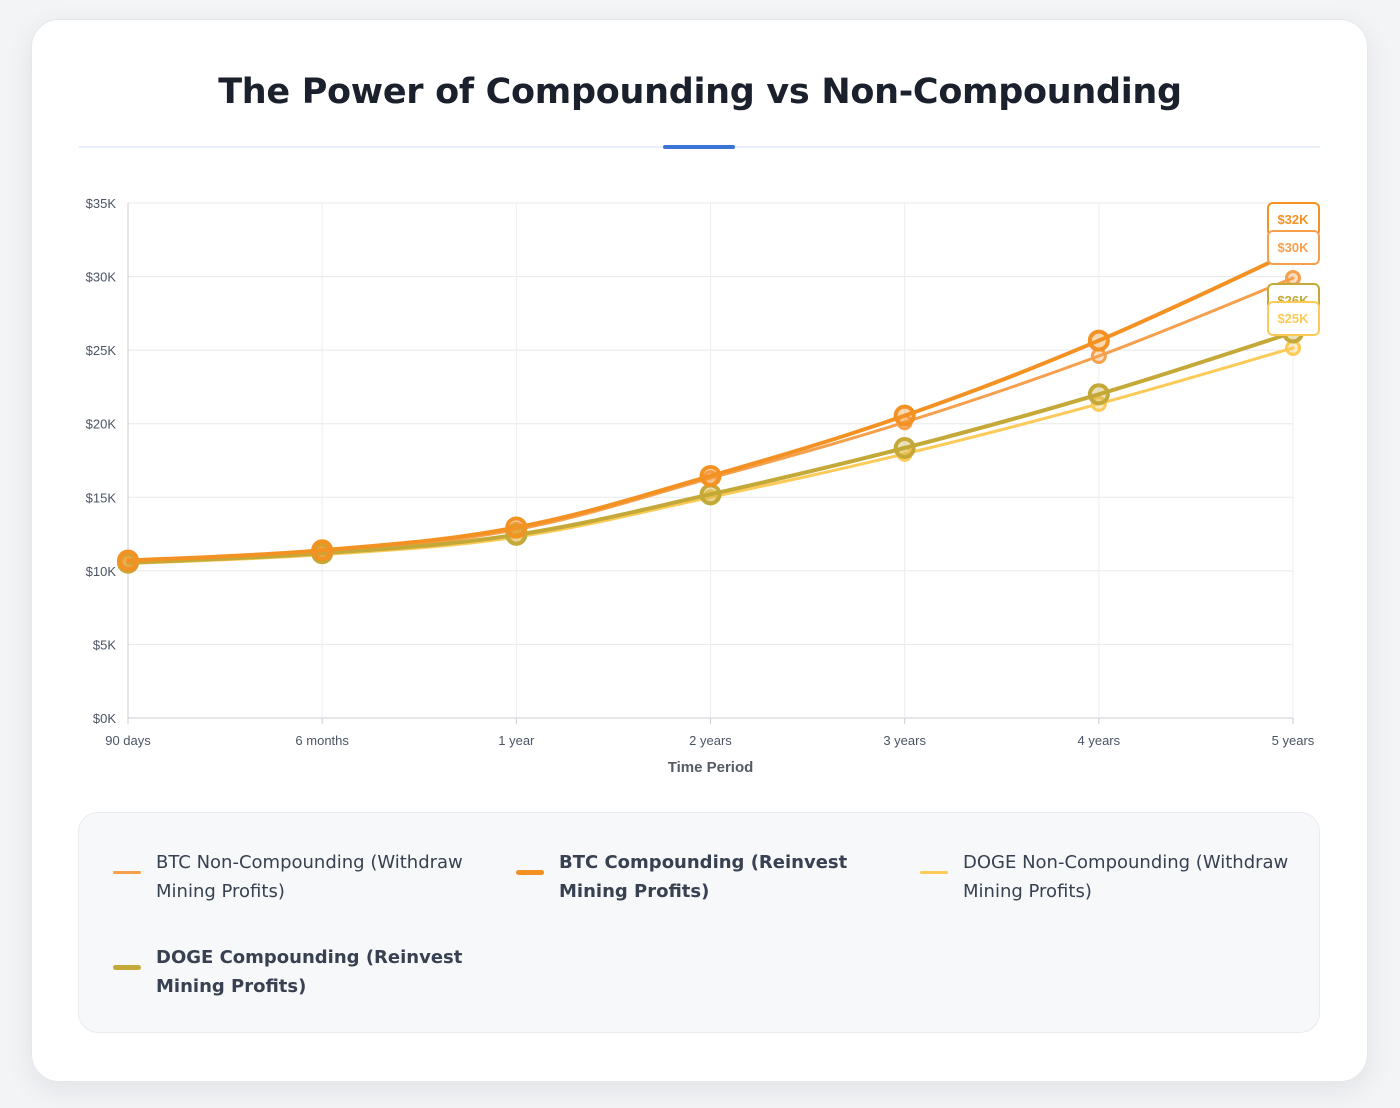 The width and height of the screenshot is (1400, 1108). I want to click on y-tick-label: $20K, so click(101, 424).